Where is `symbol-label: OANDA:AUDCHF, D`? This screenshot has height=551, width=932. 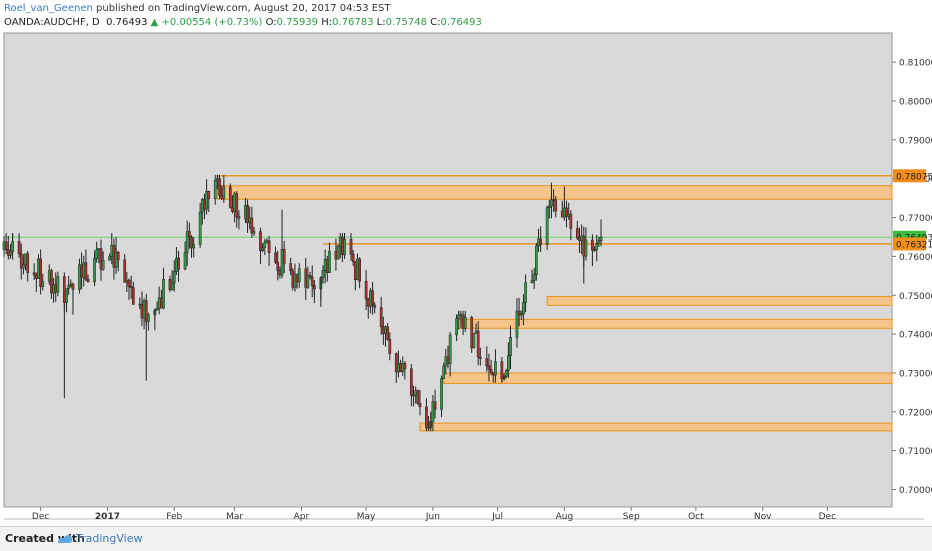
symbol-label: OANDA:AUDCHF, D is located at coordinates (52, 22).